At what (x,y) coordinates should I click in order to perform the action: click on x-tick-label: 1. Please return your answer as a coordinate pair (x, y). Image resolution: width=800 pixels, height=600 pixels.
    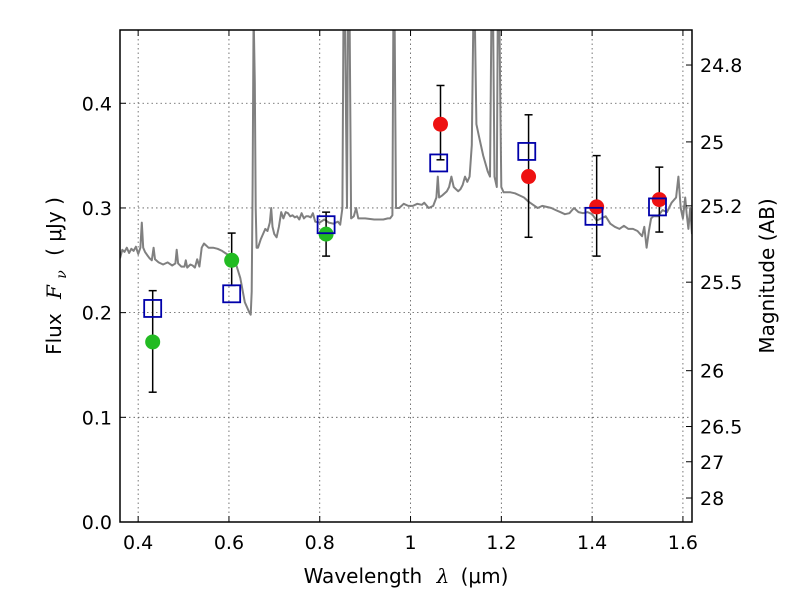
    Looking at the image, I should click on (410, 543).